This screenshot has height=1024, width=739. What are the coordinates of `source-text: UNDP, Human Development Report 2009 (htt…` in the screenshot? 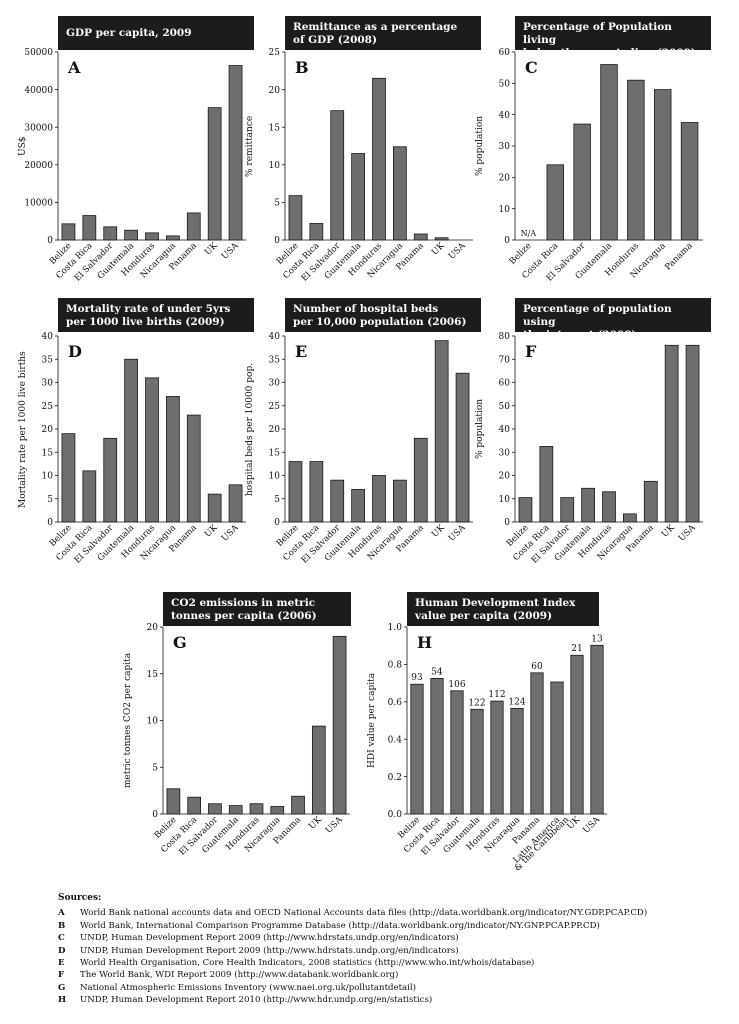 It's located at (269, 951).